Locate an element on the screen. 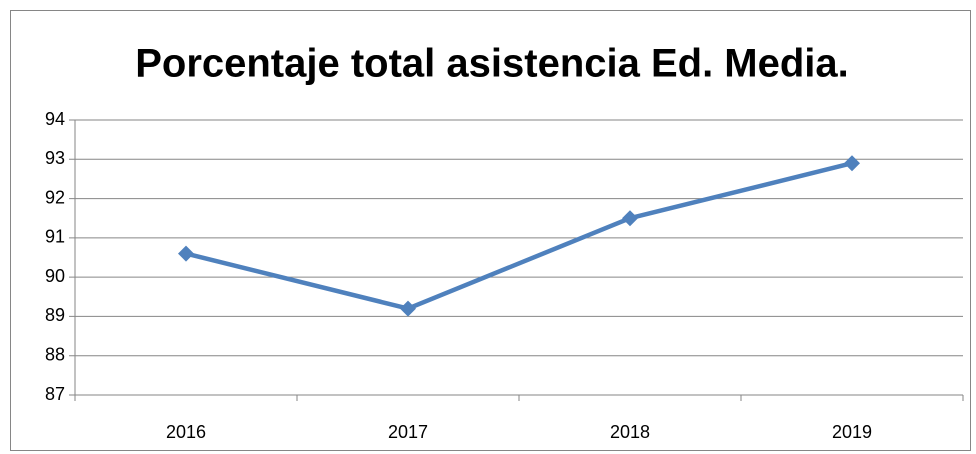  y-tick-label: 93 is located at coordinates (55, 158).